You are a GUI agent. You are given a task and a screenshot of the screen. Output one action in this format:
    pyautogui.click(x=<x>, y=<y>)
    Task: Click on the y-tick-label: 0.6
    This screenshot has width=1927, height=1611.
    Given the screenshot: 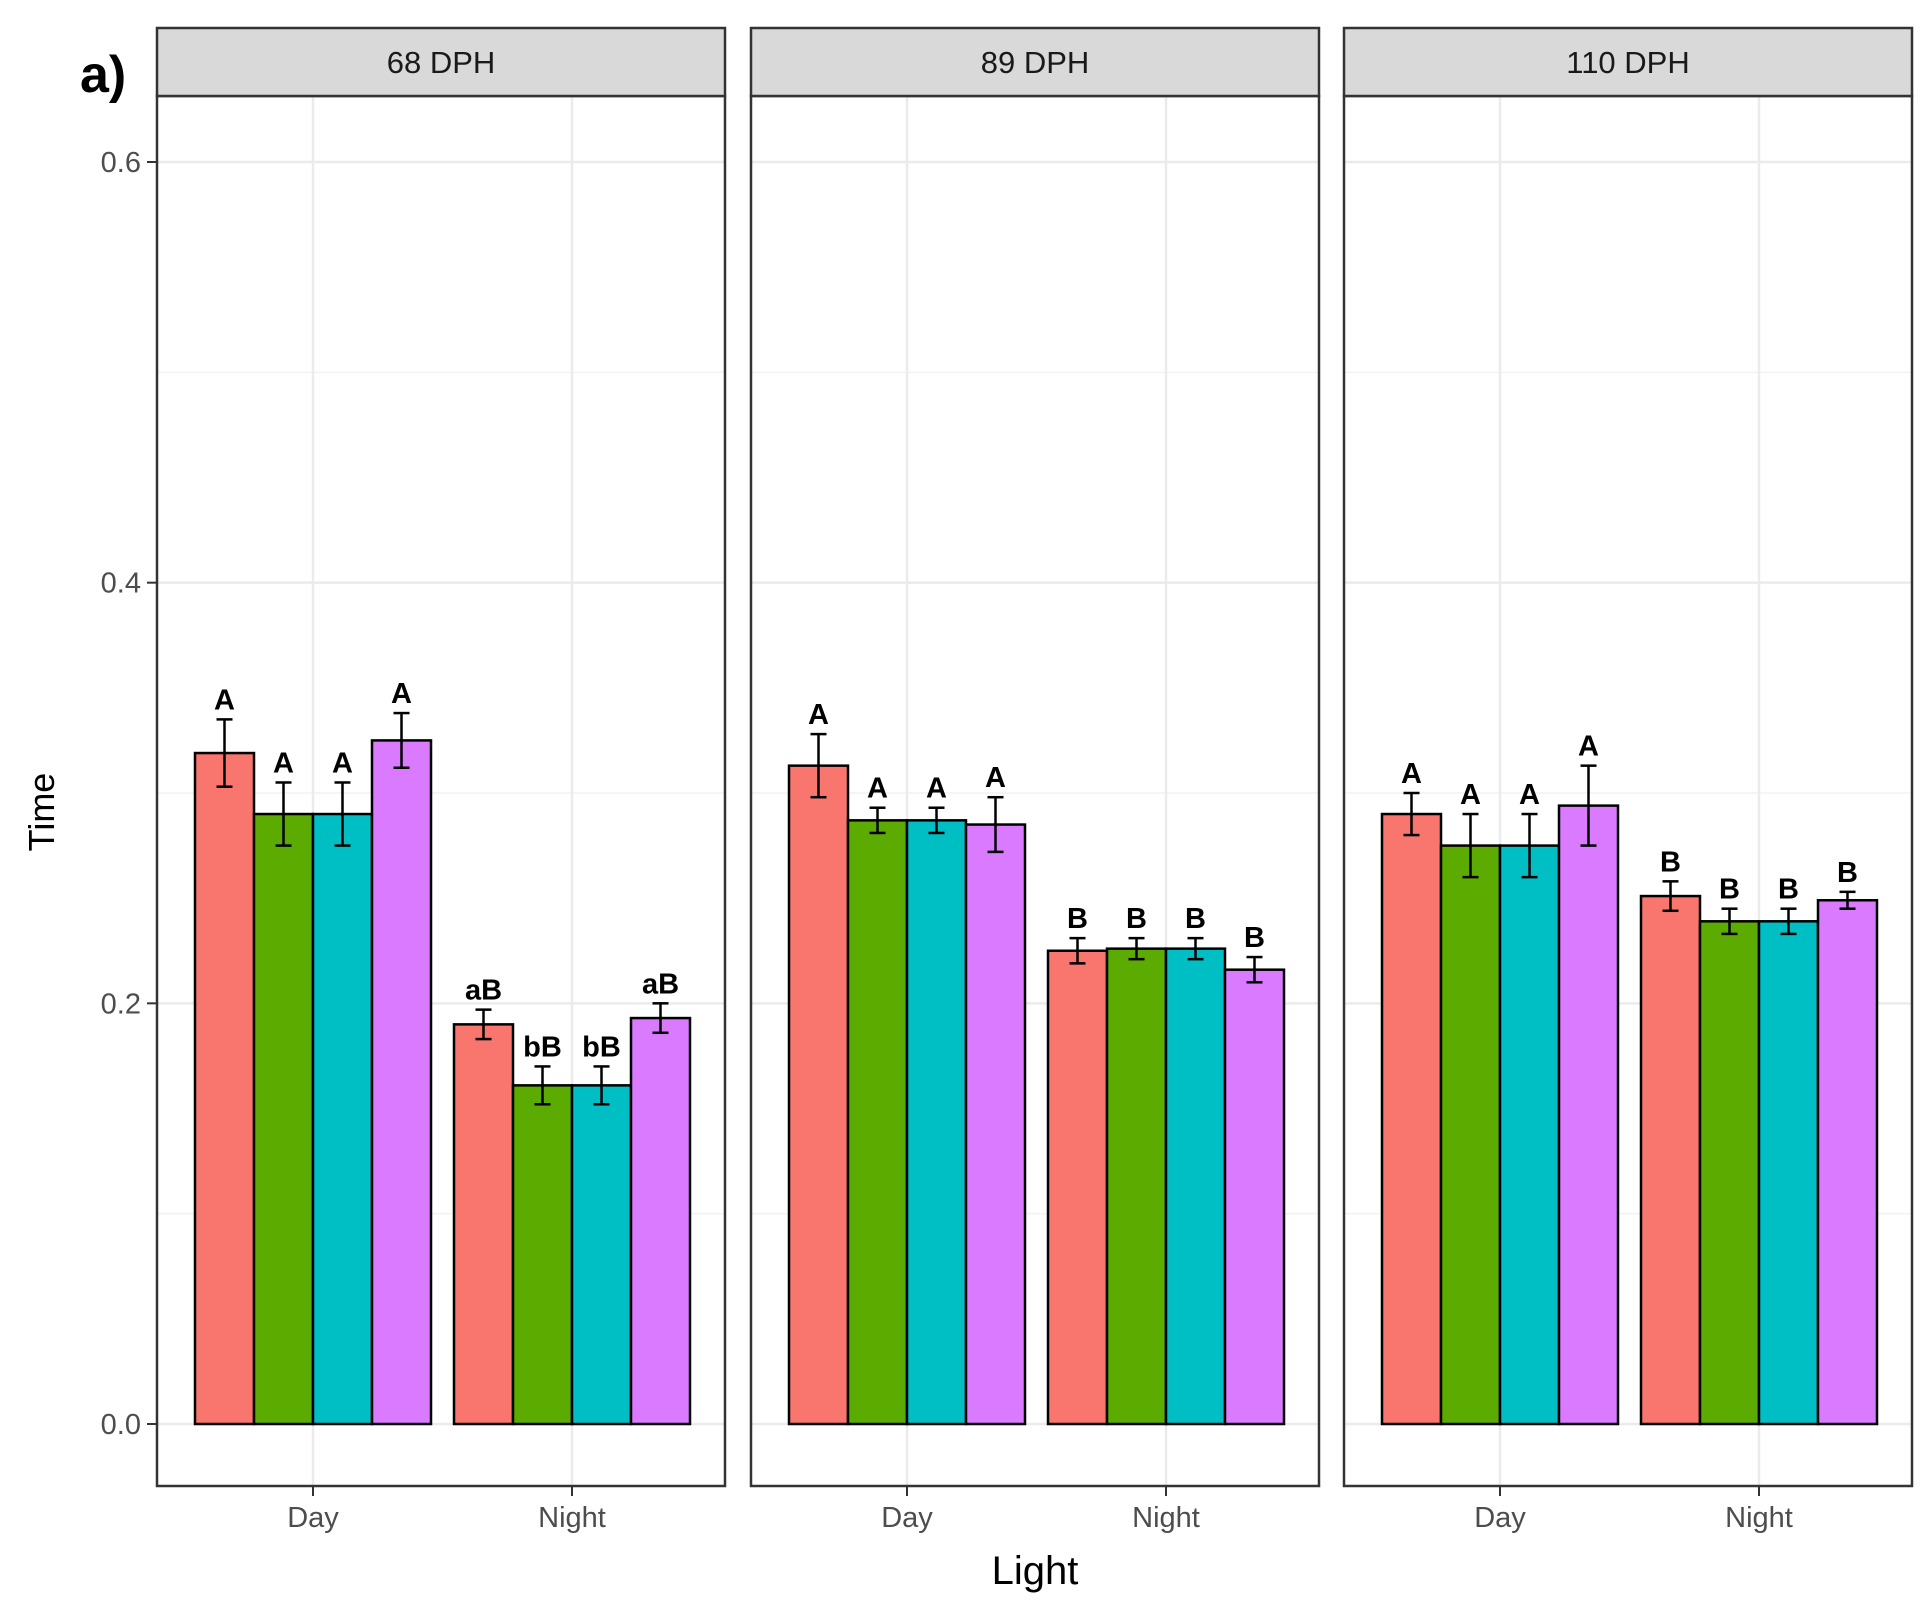 What is the action you would take?
    pyautogui.click(x=121, y=163)
    